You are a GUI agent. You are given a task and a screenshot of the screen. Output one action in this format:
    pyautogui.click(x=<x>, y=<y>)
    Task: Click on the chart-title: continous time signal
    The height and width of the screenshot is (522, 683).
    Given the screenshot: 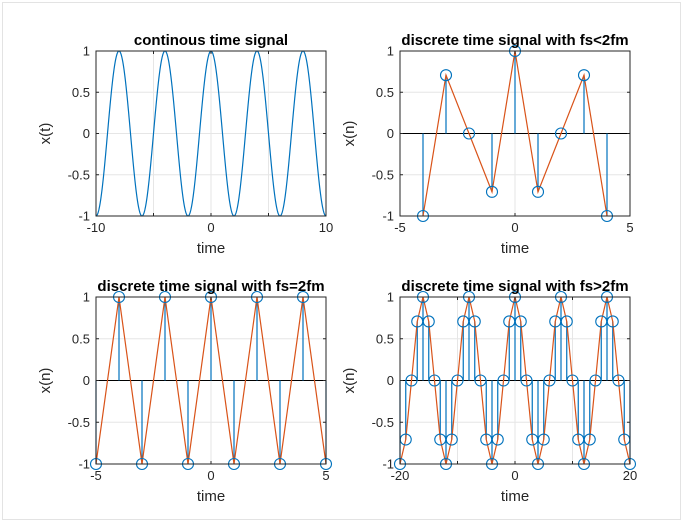 What is the action you would take?
    pyautogui.click(x=211, y=40)
    